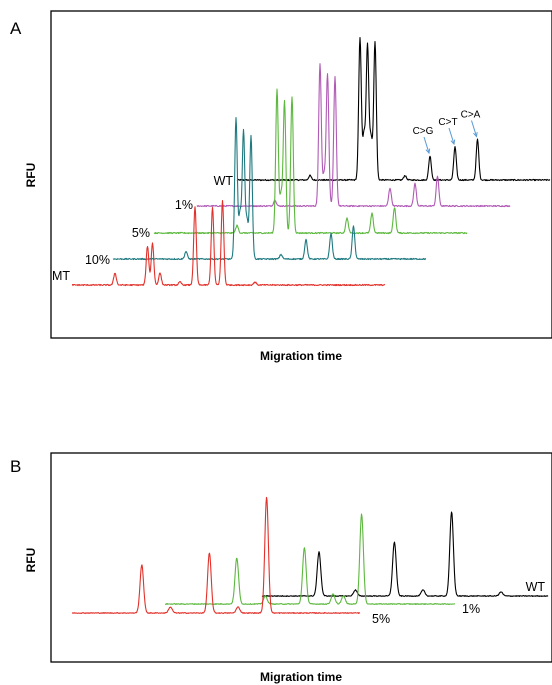  What do you see at coordinates (97, 260) in the screenshot?
I see `trace-label-10pct: 10%` at bounding box center [97, 260].